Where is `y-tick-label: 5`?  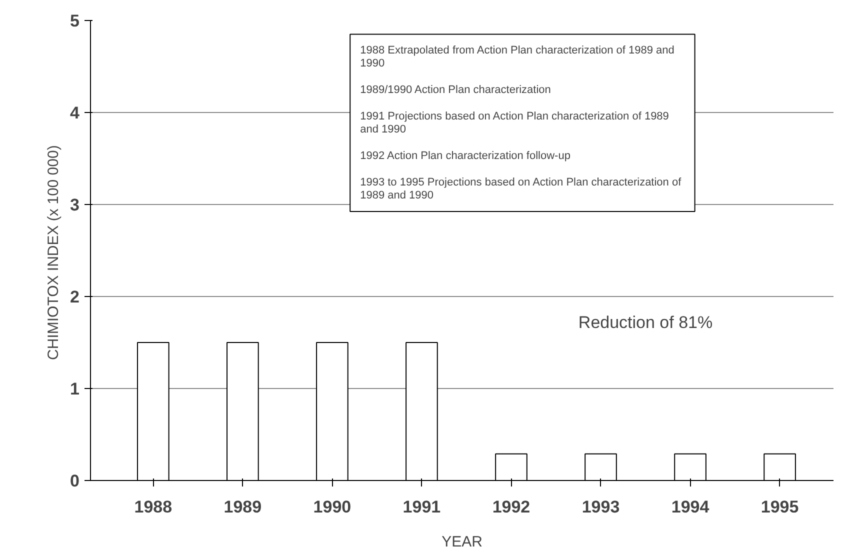
y-tick-label: 5 is located at coordinates (75, 21).